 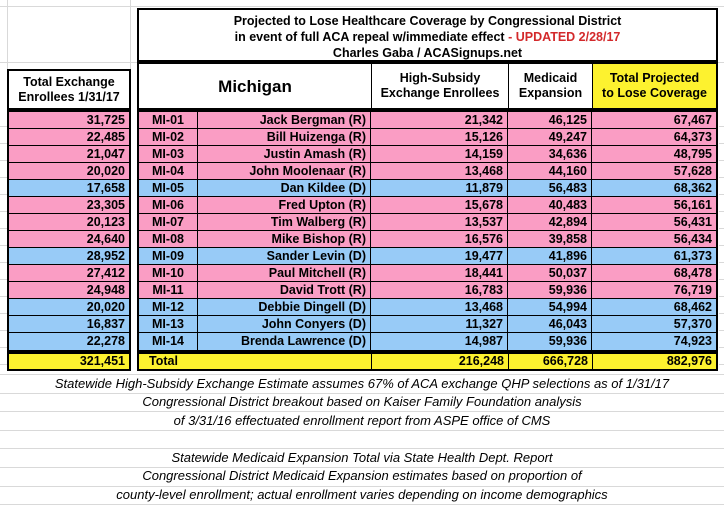 What do you see at coordinates (69, 137) in the screenshot?
I see `cell-total-exchange: 22,485` at bounding box center [69, 137].